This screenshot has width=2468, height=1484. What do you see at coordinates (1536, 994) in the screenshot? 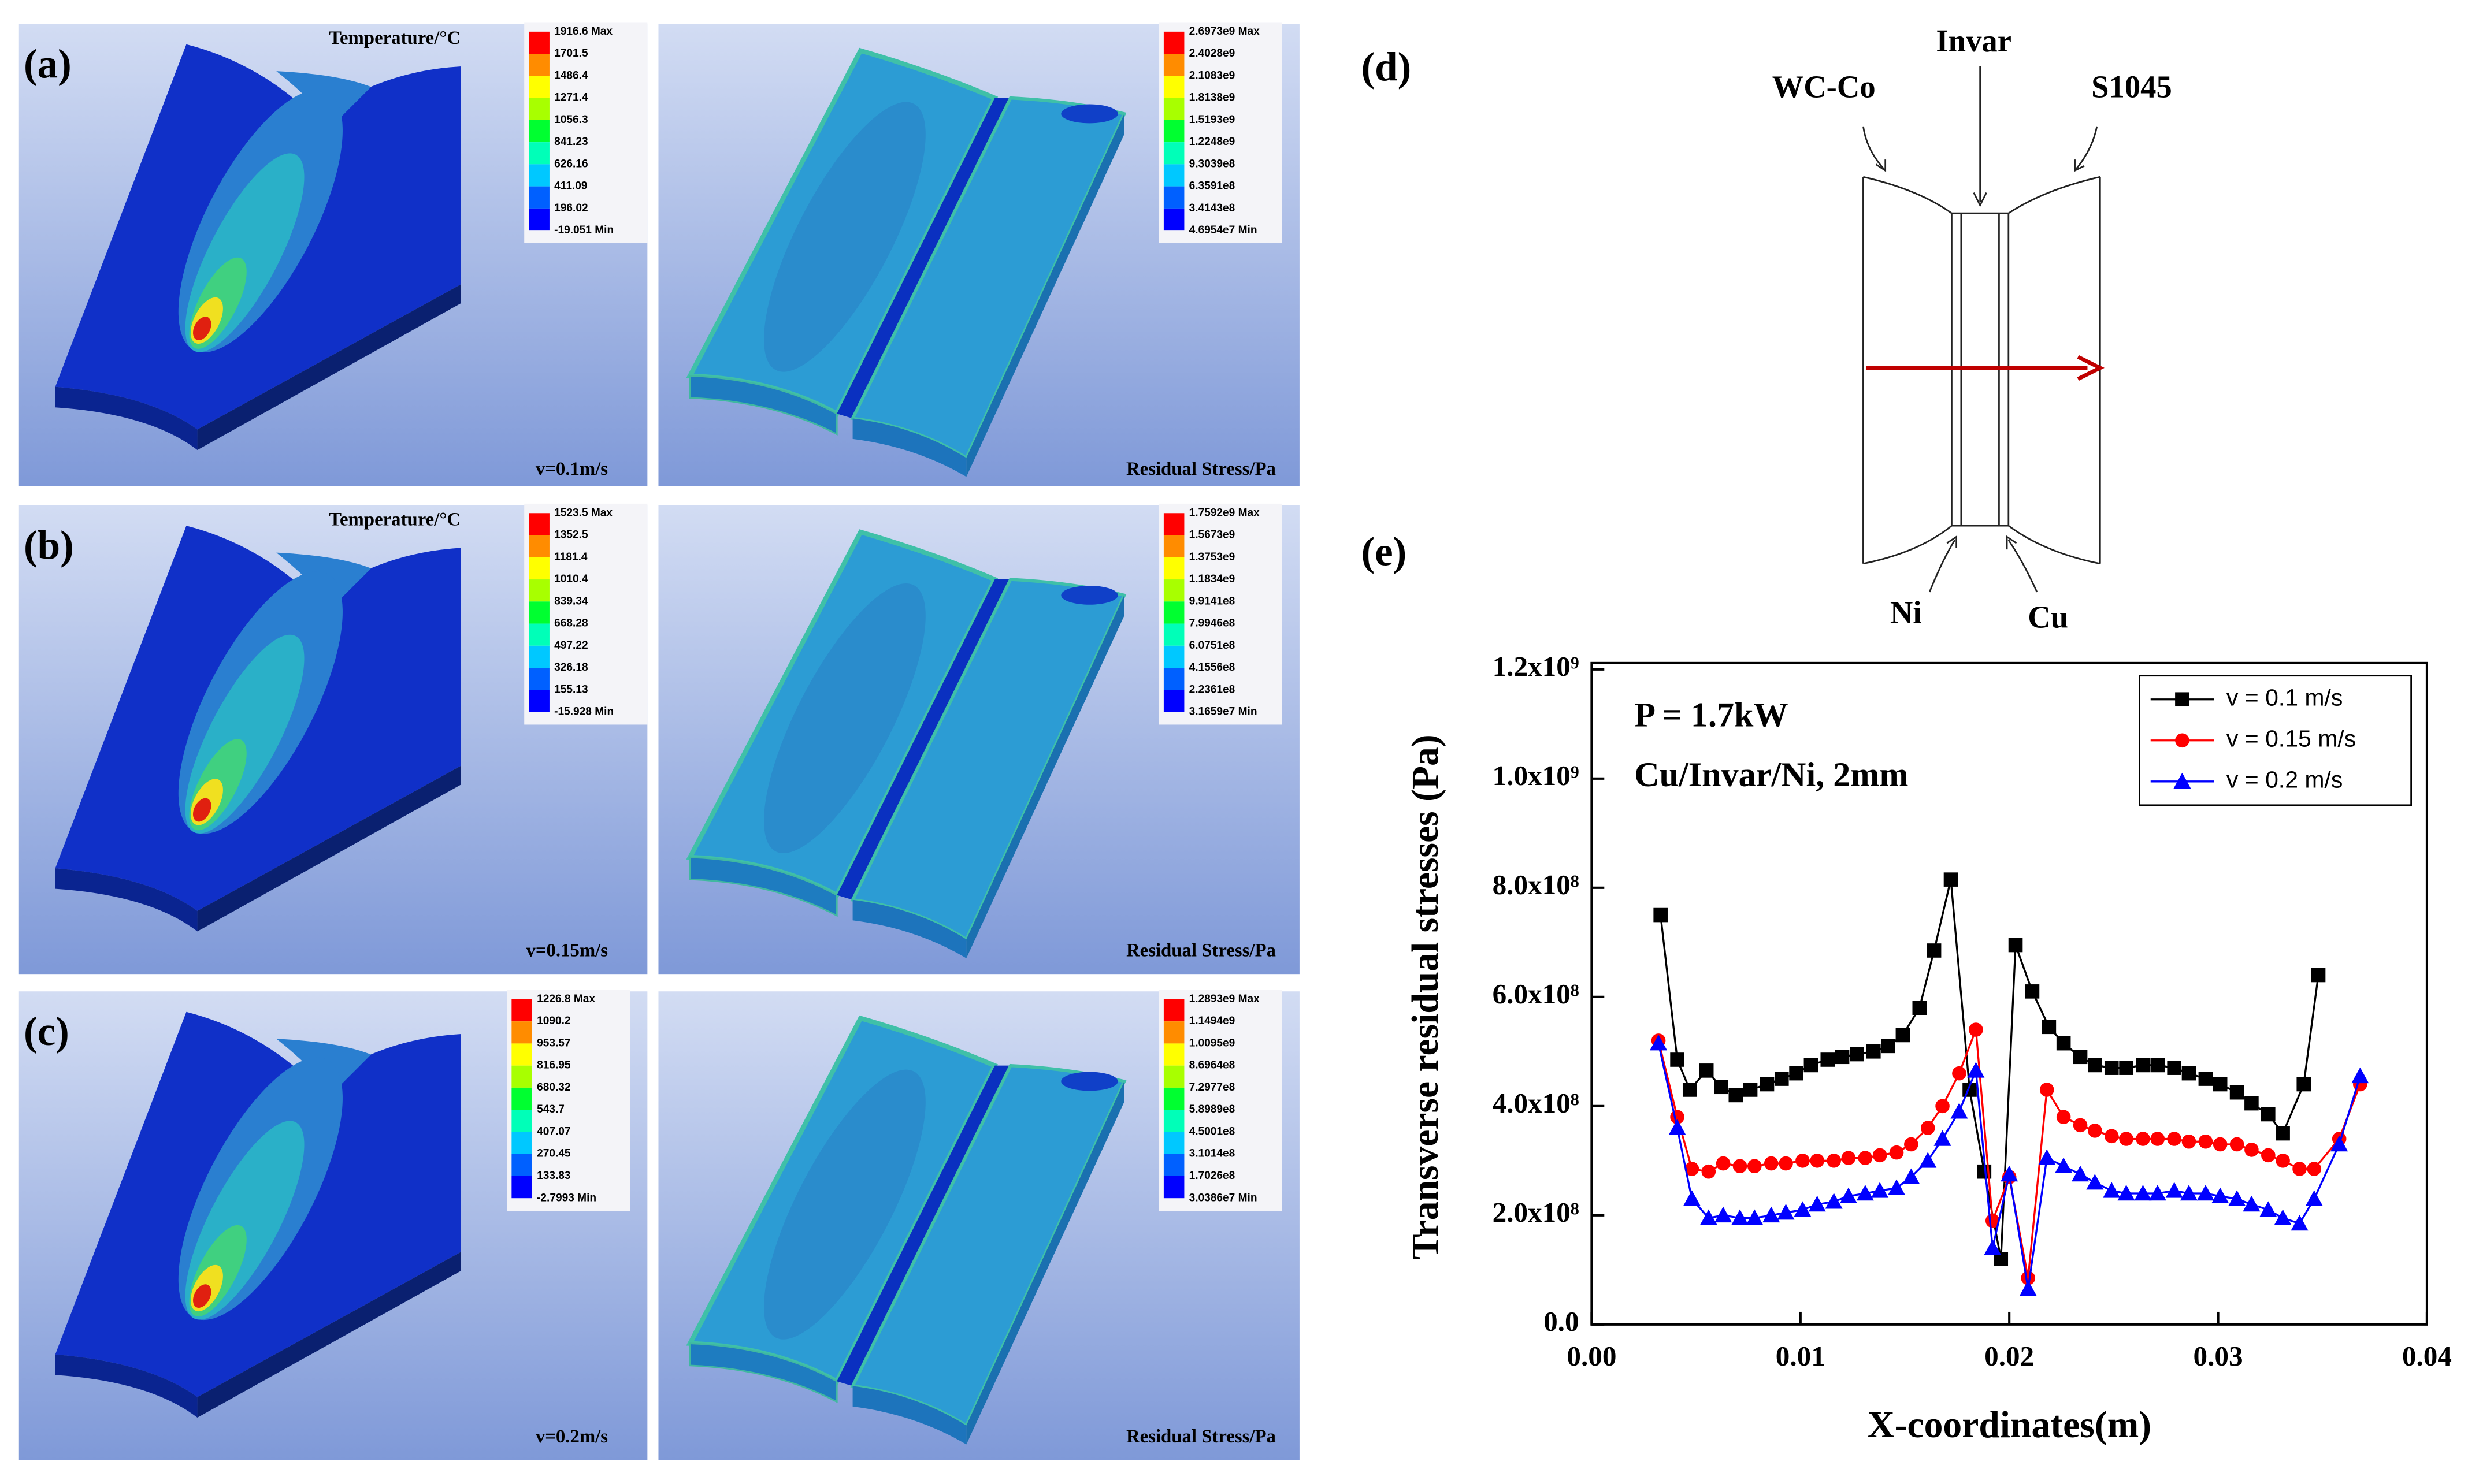
I see `y-tick-label: 6.0x10⁸` at bounding box center [1536, 994].